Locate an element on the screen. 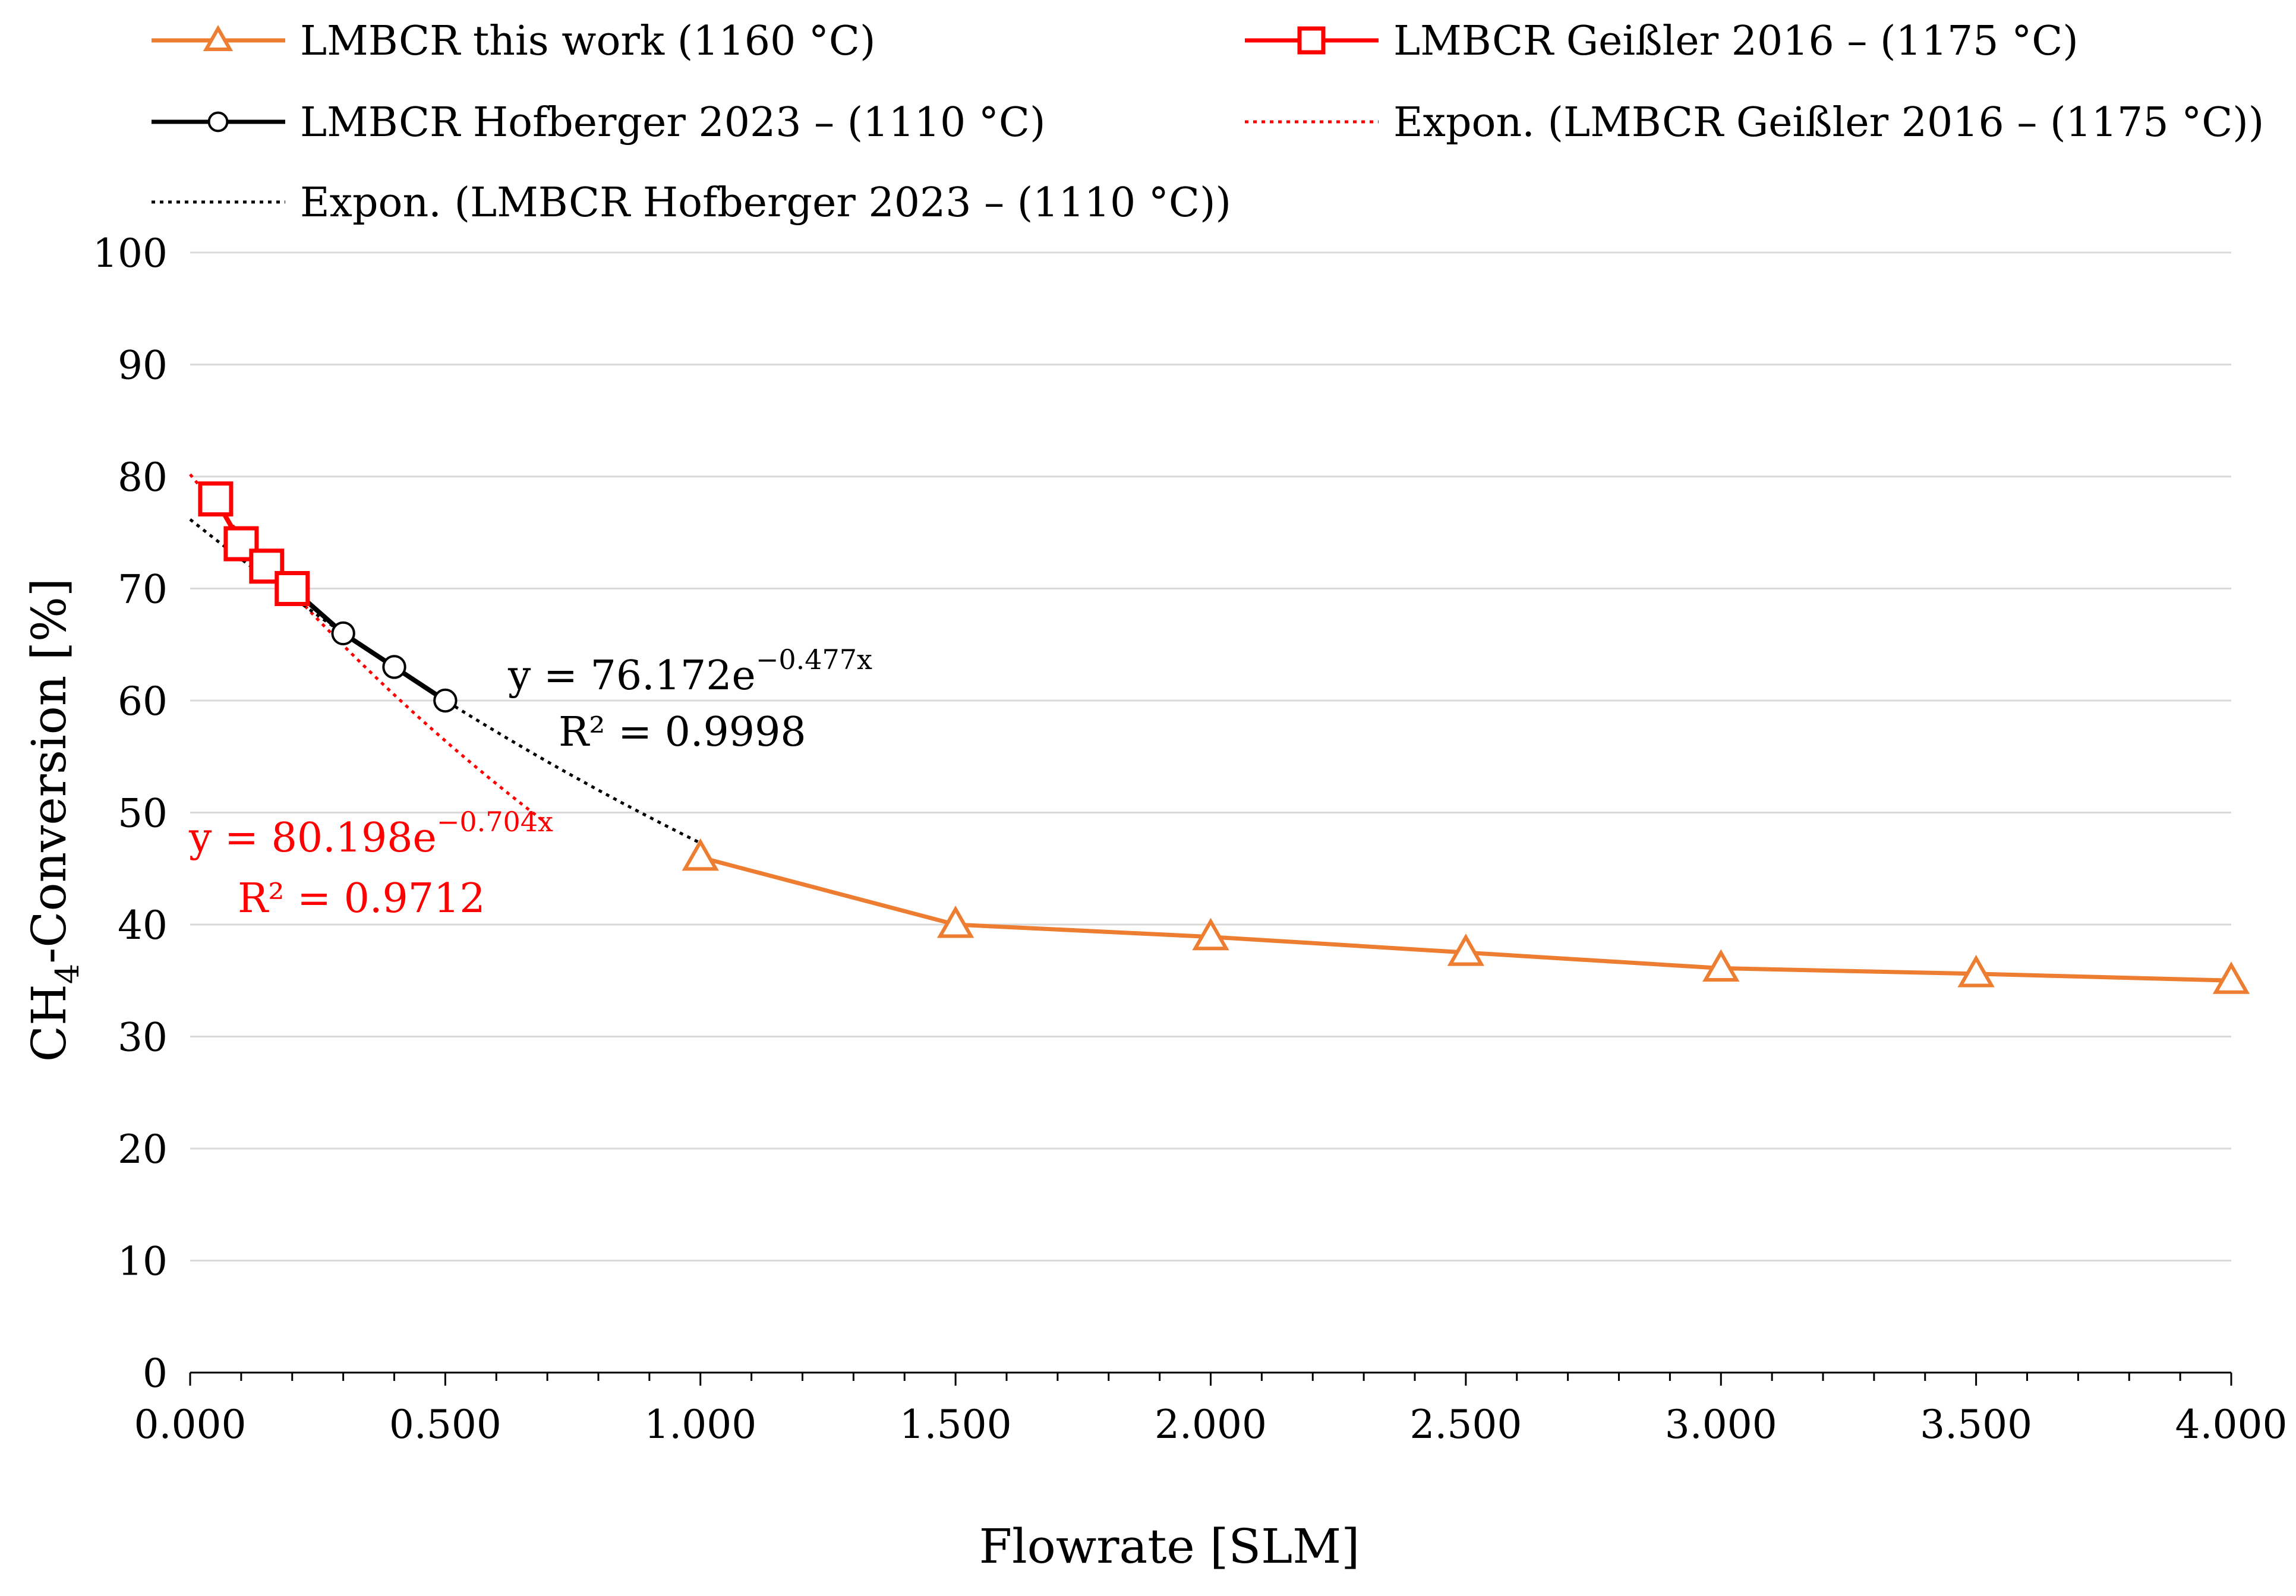  x-tick-label-7: 3.500 is located at coordinates (1976, 1425).